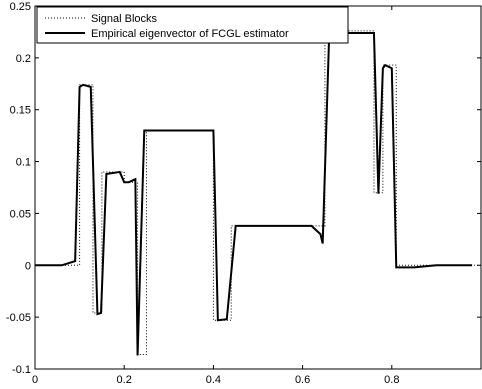 The width and height of the screenshot is (482, 389). I want to click on x-tick-label: 0.2, so click(124, 380).